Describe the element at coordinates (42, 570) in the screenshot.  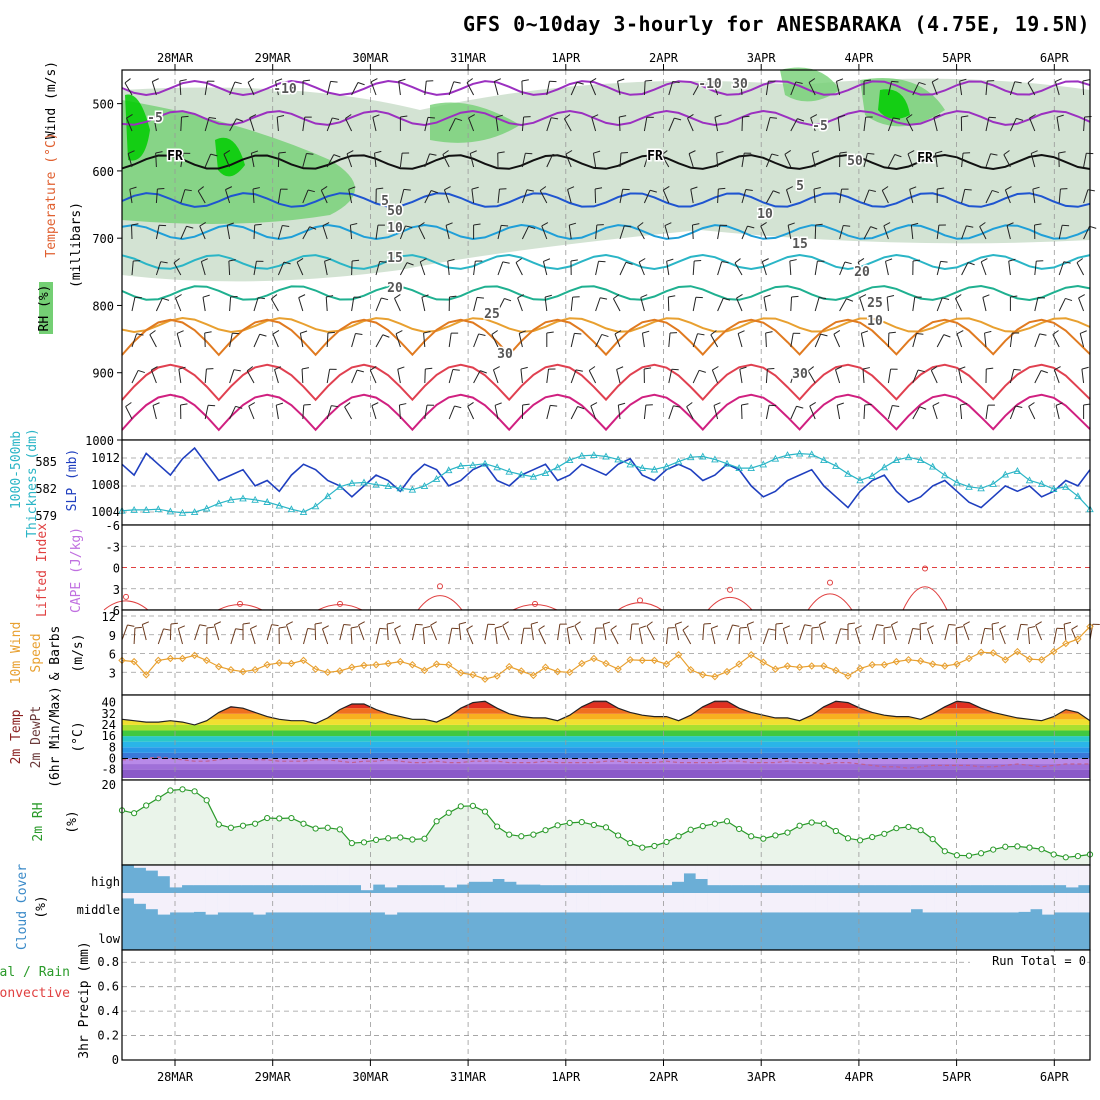
I see `ylabel-lifted-index: Lifted Index` at that location.